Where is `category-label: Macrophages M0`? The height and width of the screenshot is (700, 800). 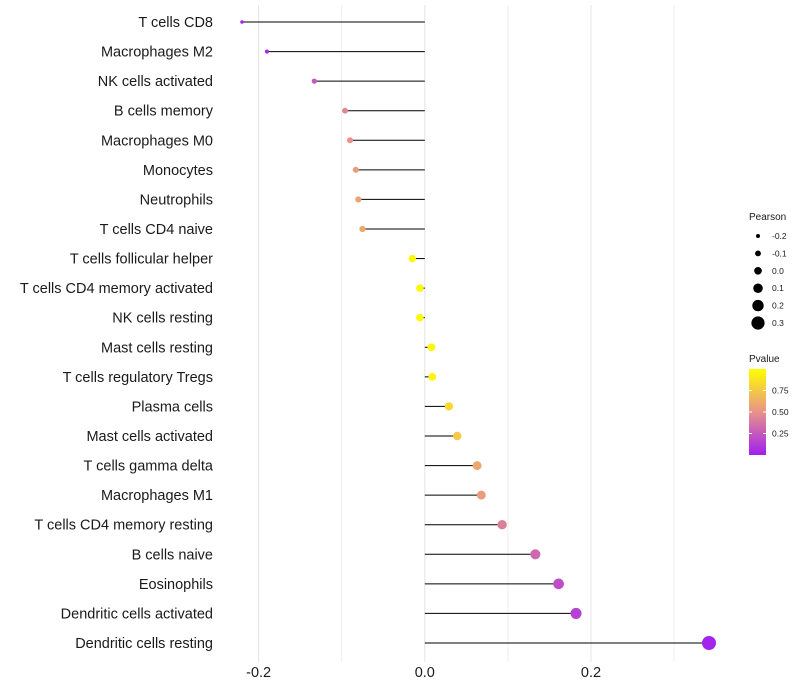 category-label: Macrophages M0 is located at coordinates (157, 141).